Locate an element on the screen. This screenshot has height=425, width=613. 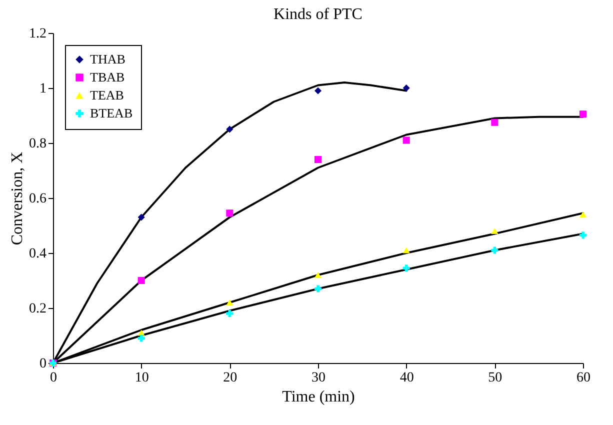
y-tick-label: 1.2 is located at coordinates (37, 34).